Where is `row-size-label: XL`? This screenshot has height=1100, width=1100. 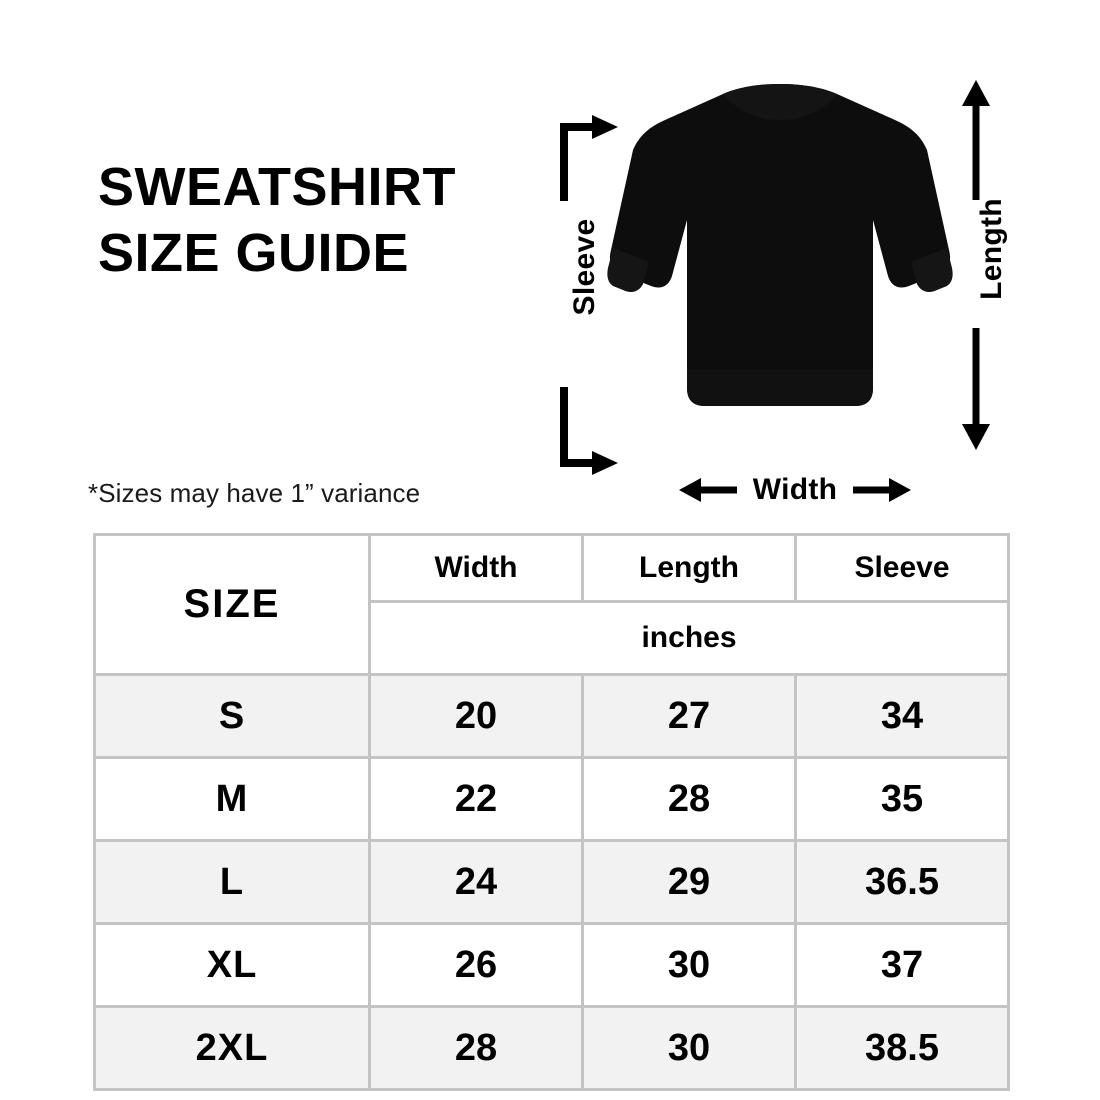
row-size-label: XL is located at coordinates (232, 965).